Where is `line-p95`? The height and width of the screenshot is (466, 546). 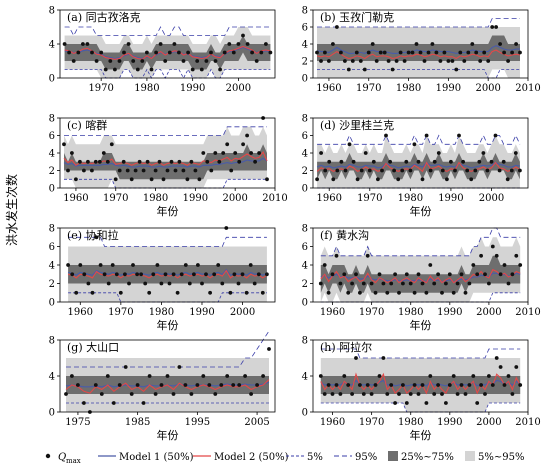 line-p95 is located at coordinates (420, 353).